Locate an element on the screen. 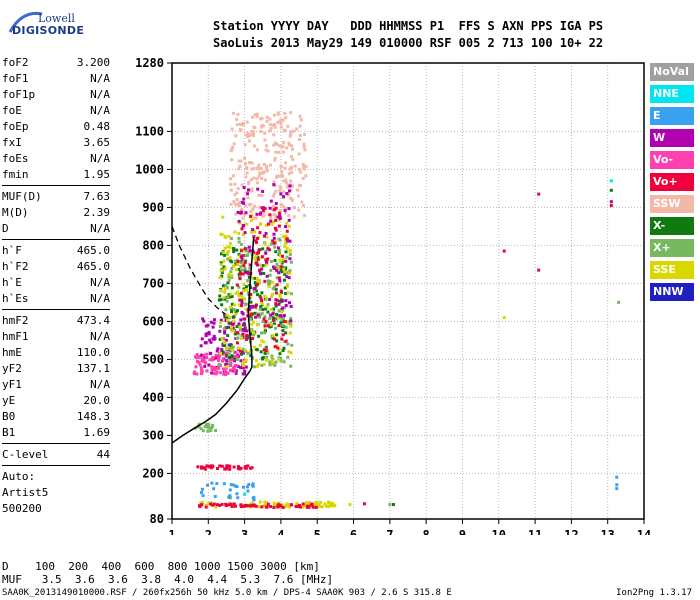  x-tick-label: 3 is located at coordinates (244, 531).